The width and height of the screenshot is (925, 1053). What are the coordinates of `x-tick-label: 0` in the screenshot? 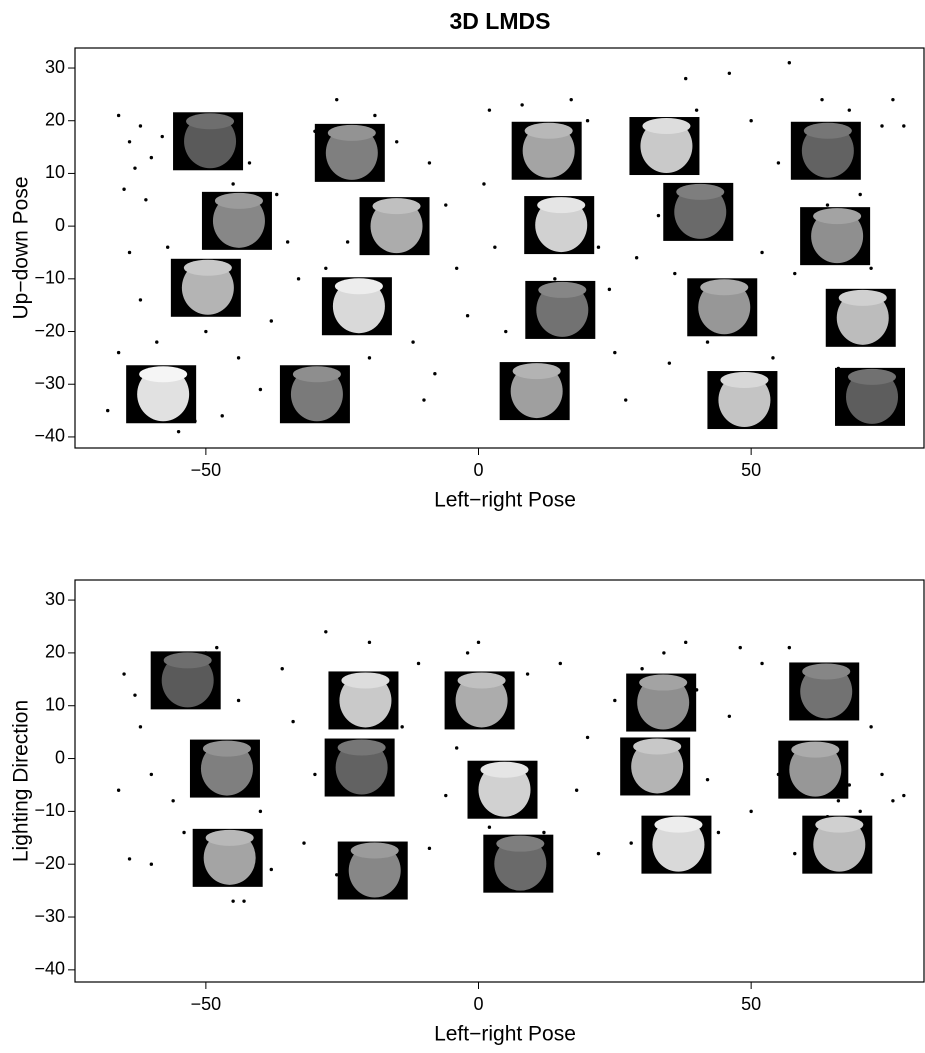 It's located at (478, 1004).